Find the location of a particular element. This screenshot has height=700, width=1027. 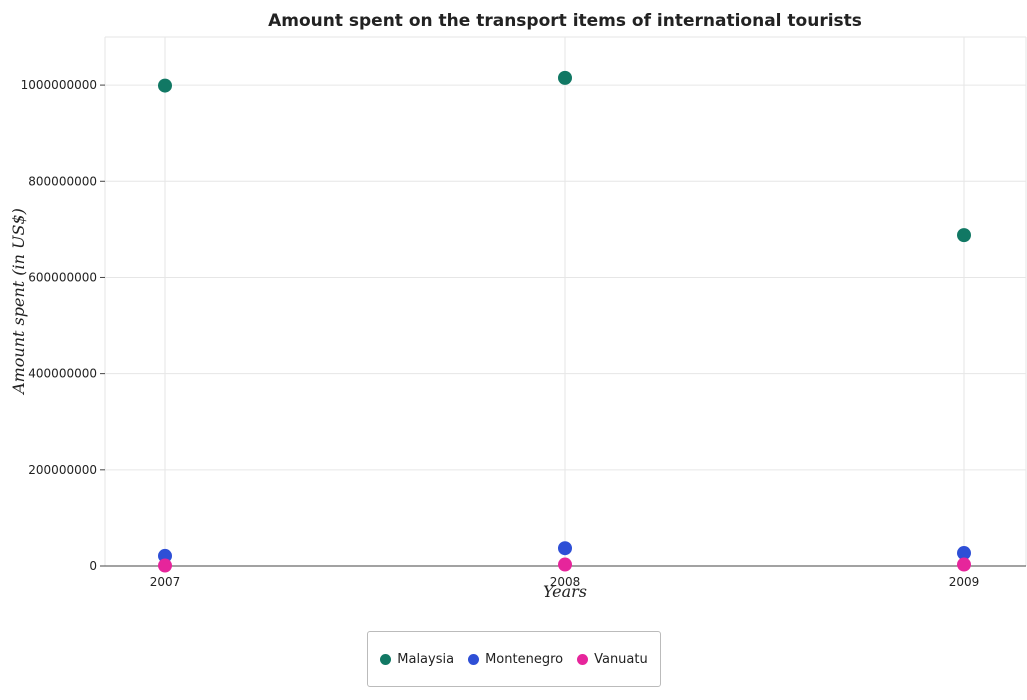

legend: Malaysia Montenegro Vanuatu is located at coordinates (514, 659).